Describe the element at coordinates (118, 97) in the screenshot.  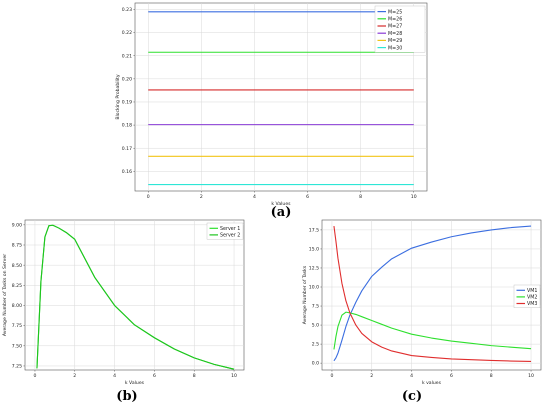
I see `y-axis-label: Blocking Probability` at that location.